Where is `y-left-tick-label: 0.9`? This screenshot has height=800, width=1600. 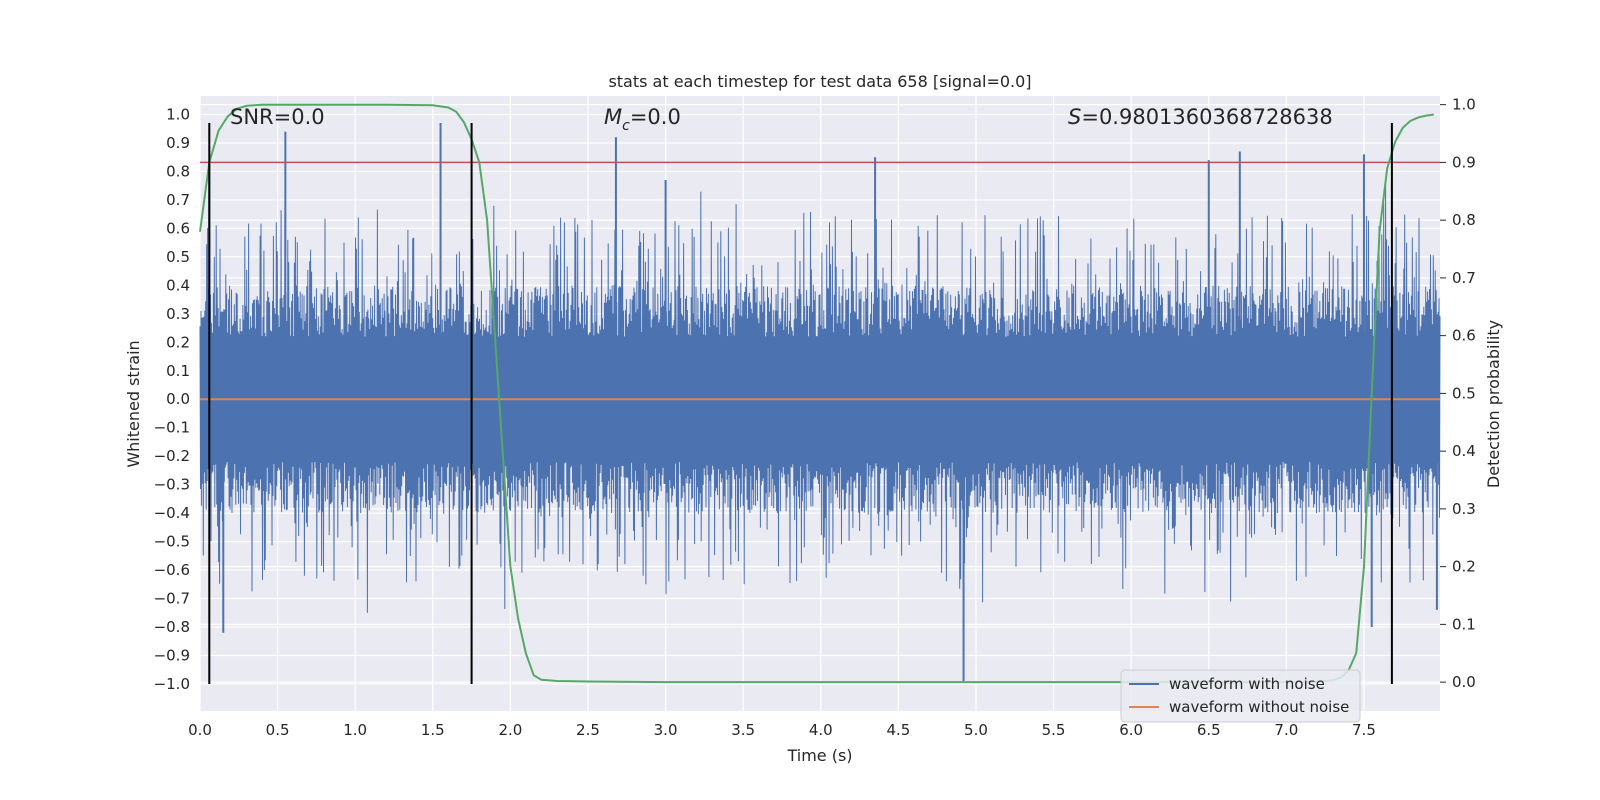 y-left-tick-label: 0.9 is located at coordinates (178, 143).